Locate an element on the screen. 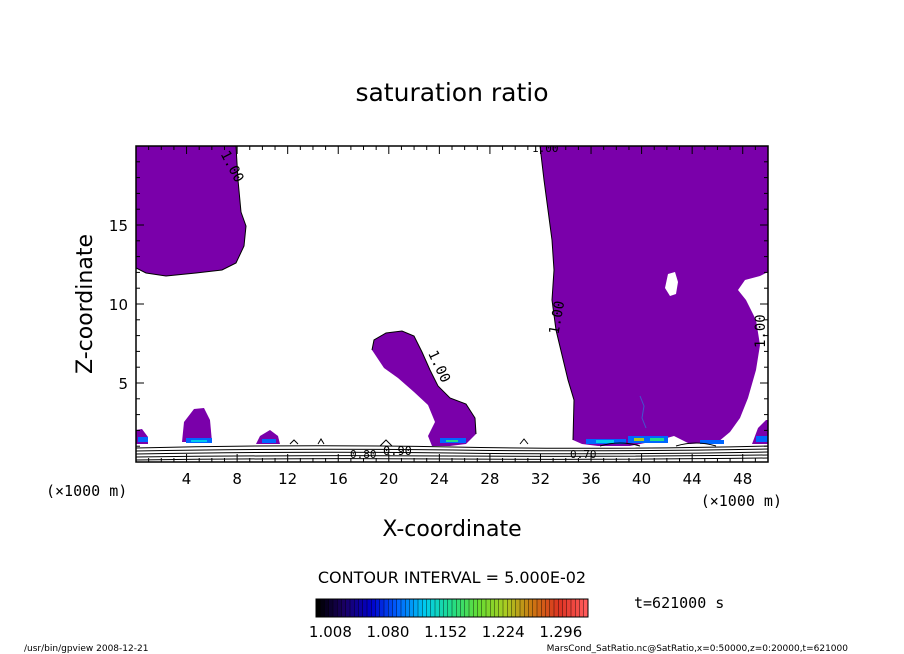  surface-contours is located at coordinates (452, 449).